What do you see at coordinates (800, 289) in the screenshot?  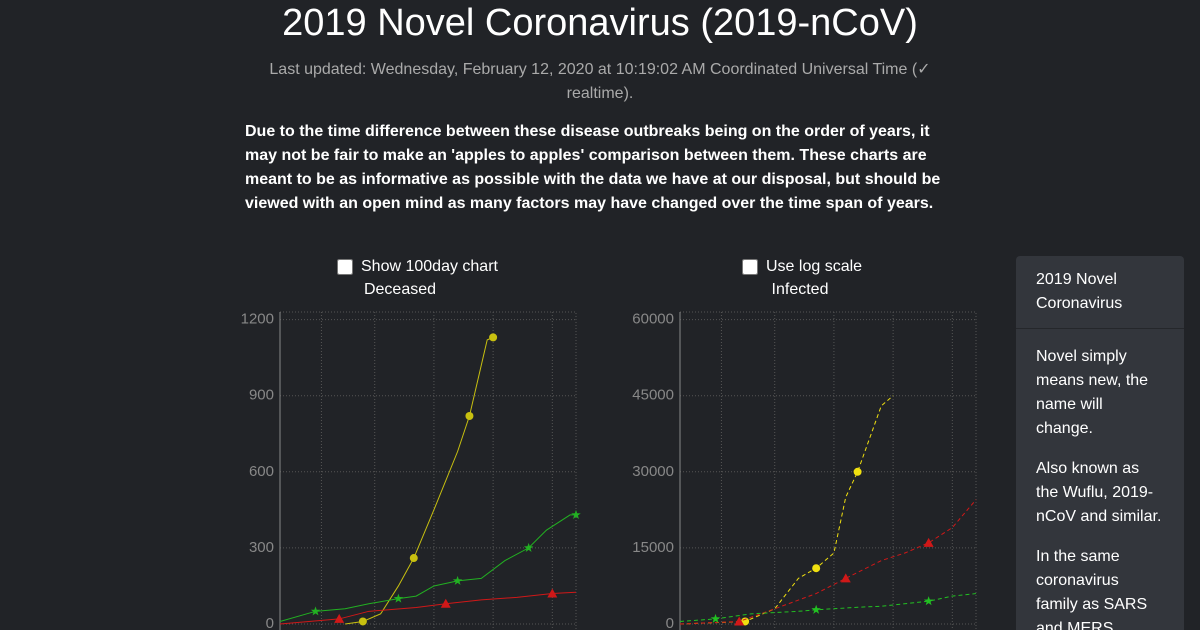 I see `chart-title: Infected` at bounding box center [800, 289].